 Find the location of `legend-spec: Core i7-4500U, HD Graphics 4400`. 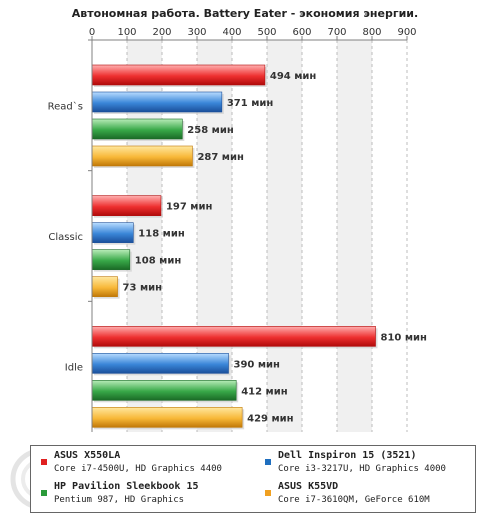

legend-spec: Core i7-4500U, HD Graphics 4400 is located at coordinates (138, 469).